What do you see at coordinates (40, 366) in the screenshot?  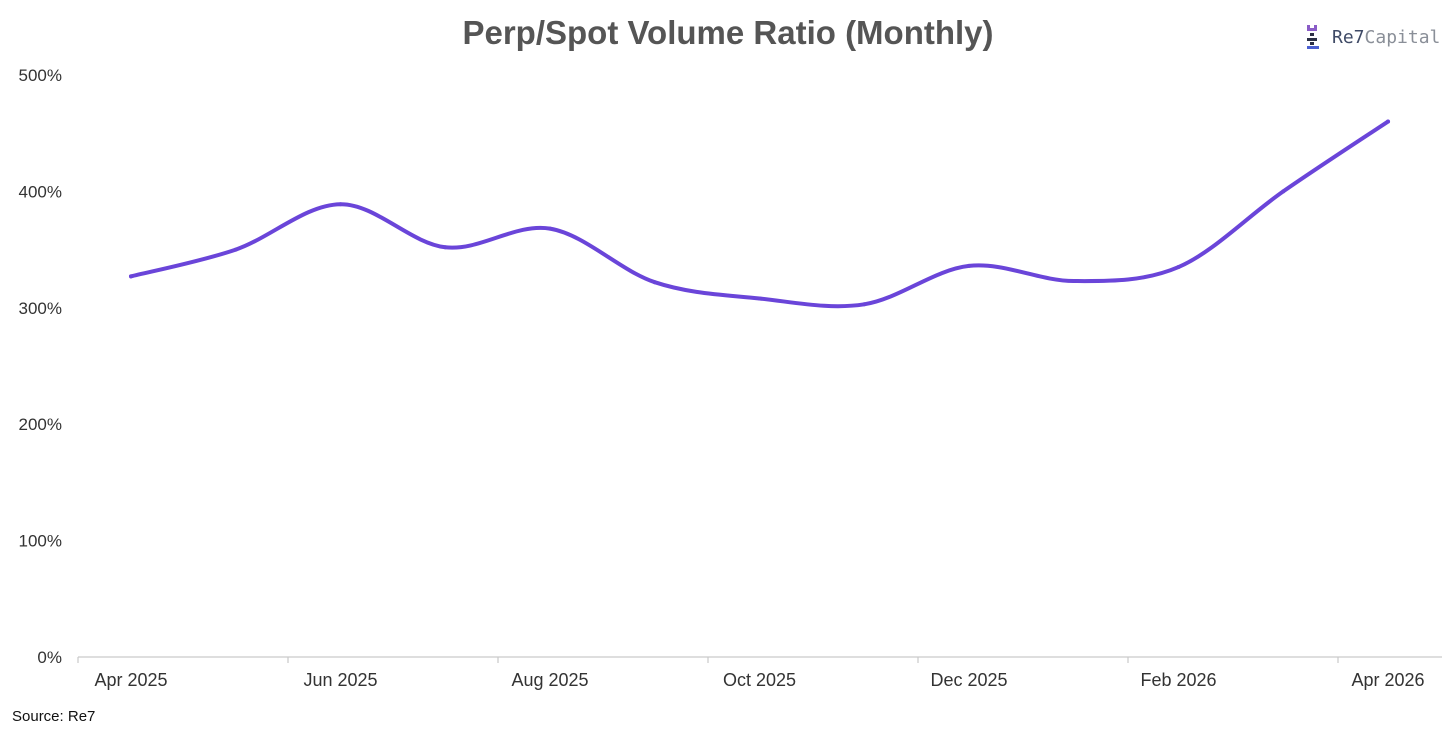 I see `y-axis-labels: 0% 100% 200% 300% 400% 500%` at bounding box center [40, 366].